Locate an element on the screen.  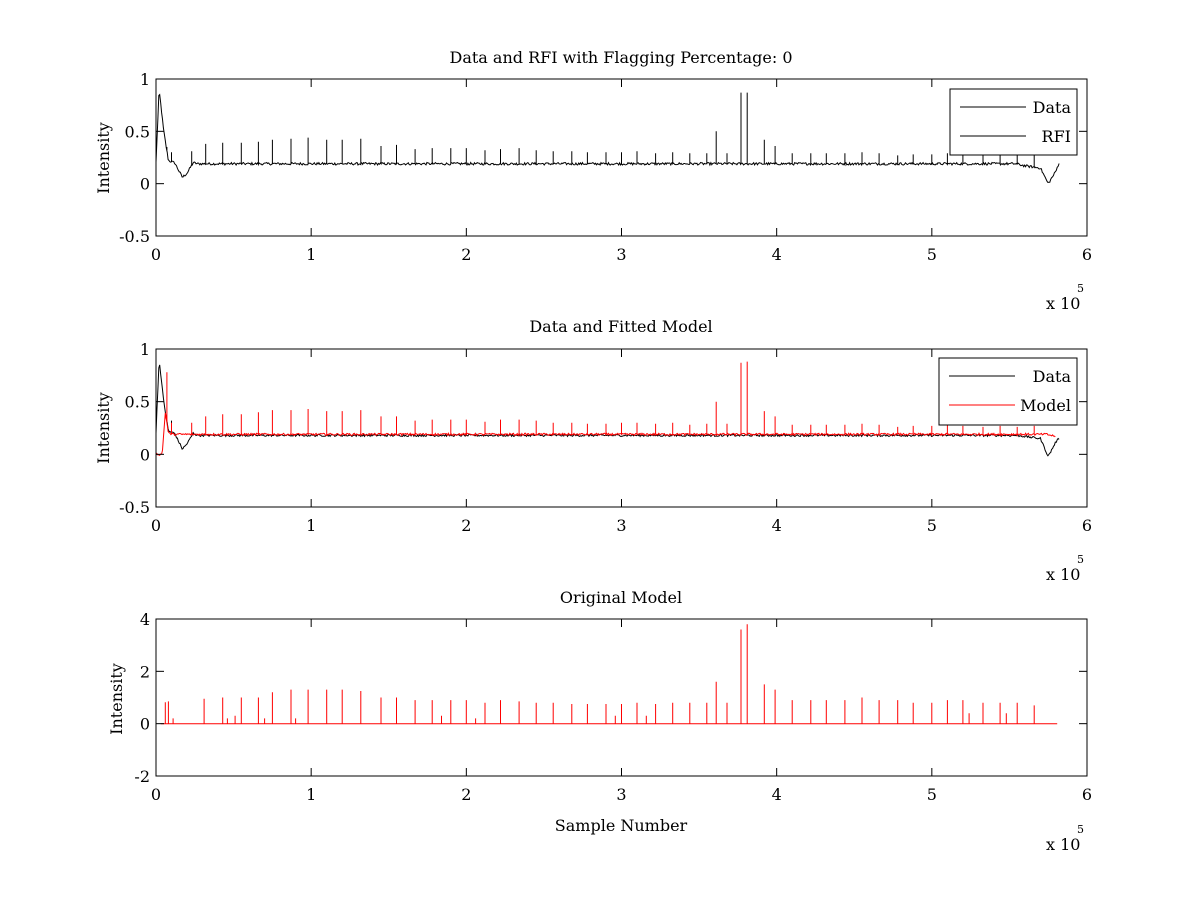
chart-title: Data and RFI with Flagging Percentage: 0 is located at coordinates (620, 57).